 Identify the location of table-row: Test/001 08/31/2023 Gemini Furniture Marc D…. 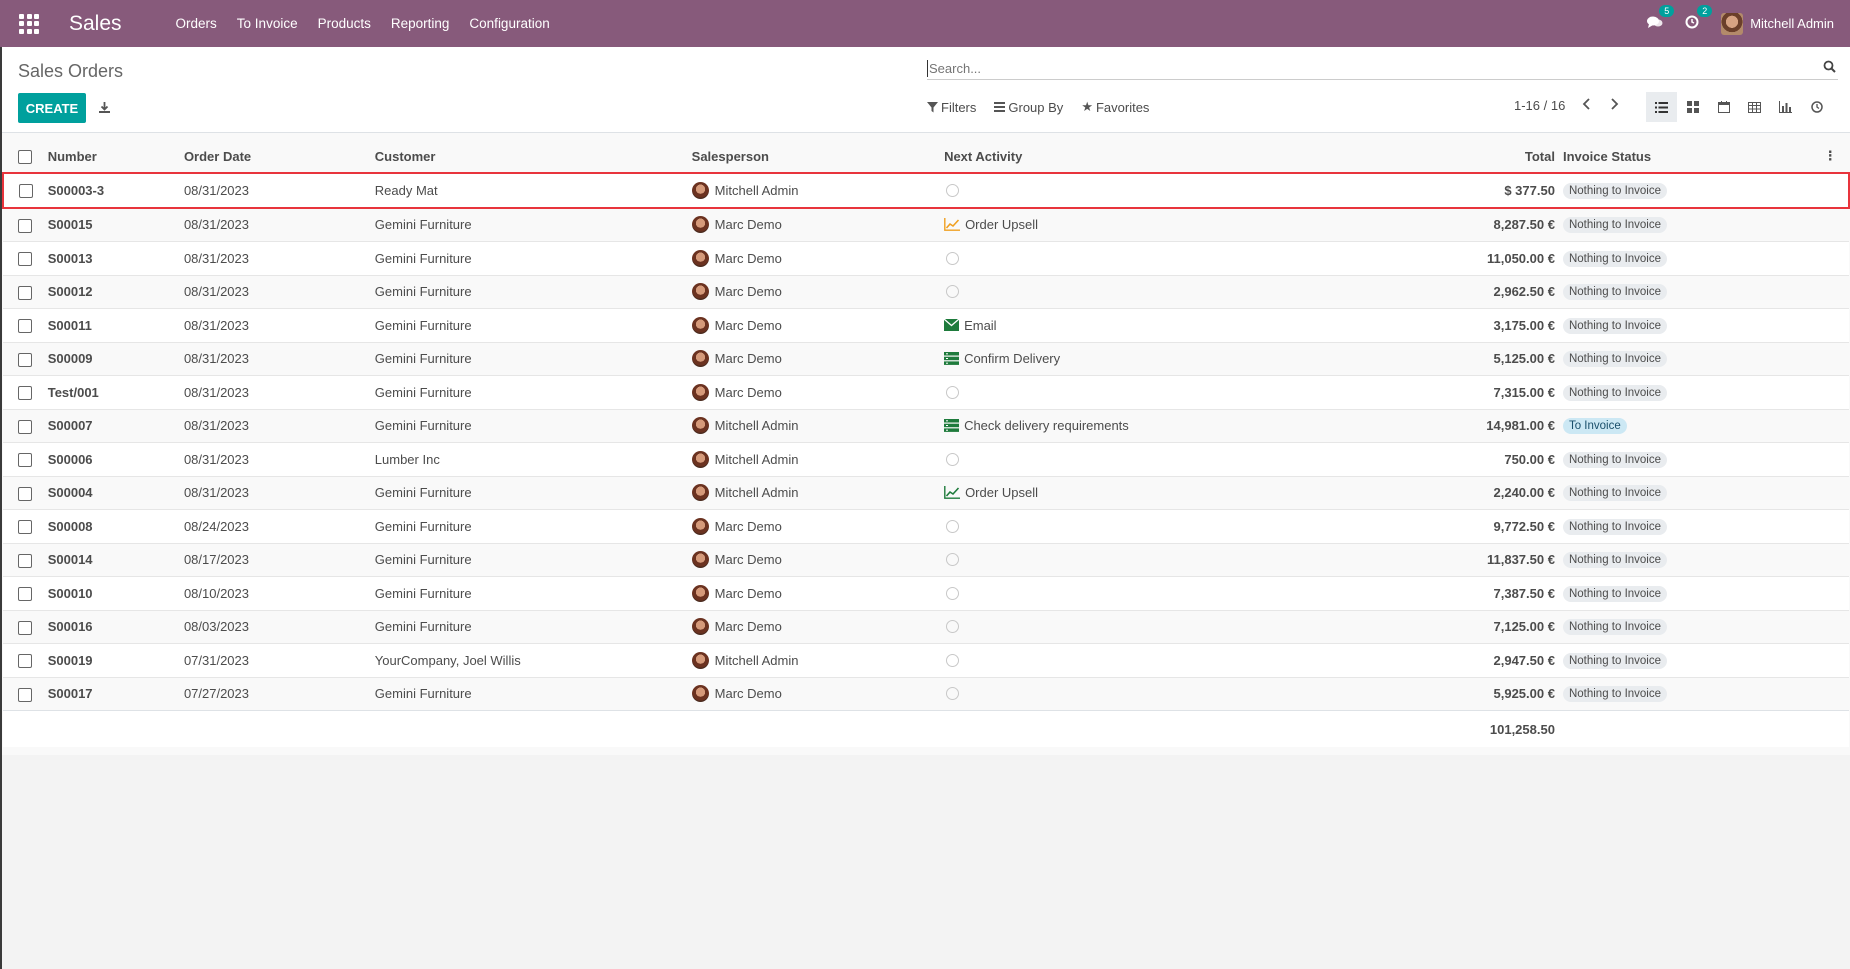
(926, 392).